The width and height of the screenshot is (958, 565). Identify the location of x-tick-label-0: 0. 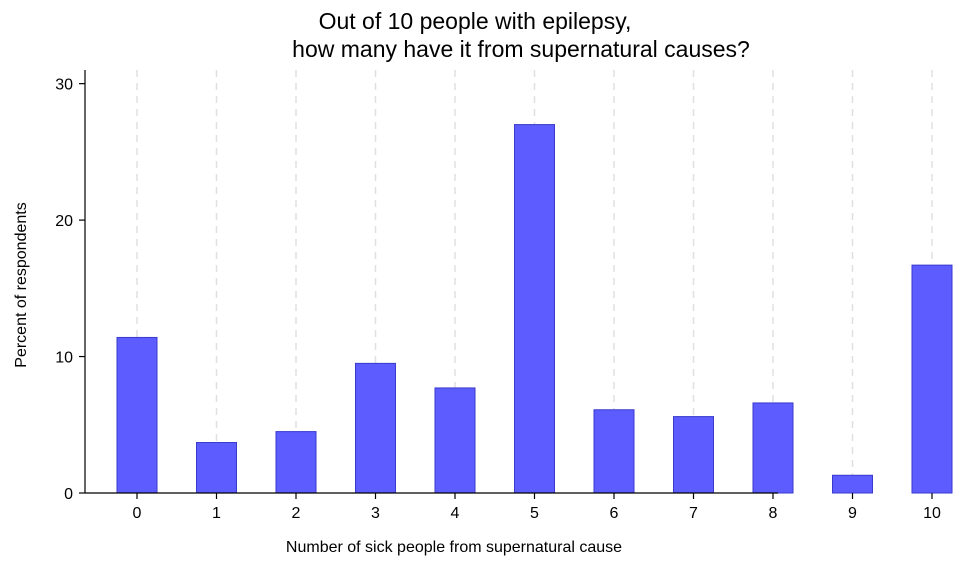
(137, 513).